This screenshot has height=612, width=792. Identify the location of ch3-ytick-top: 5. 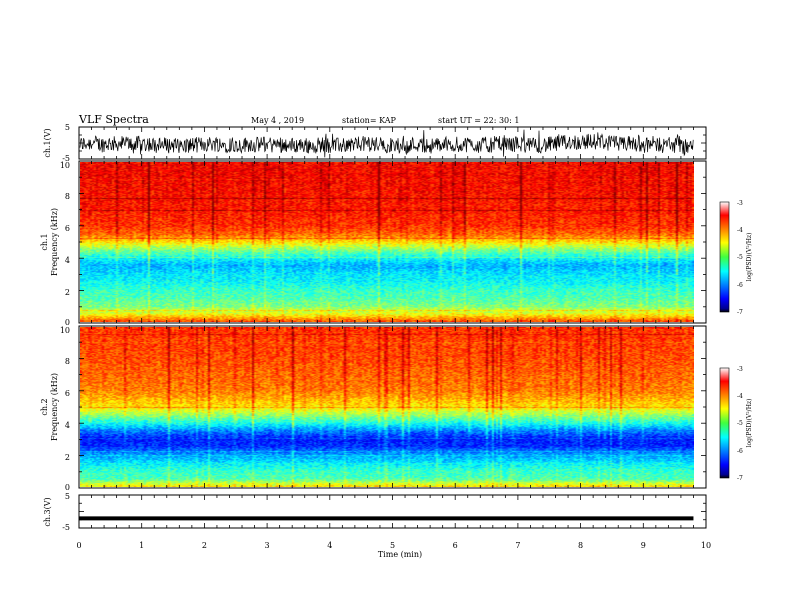
(67, 496).